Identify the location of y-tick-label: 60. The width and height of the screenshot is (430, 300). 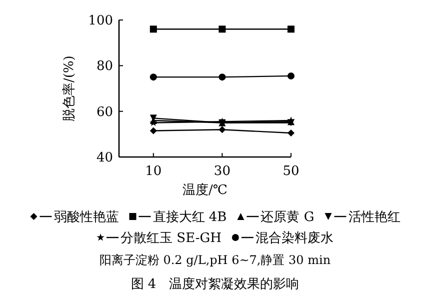
(104, 112).